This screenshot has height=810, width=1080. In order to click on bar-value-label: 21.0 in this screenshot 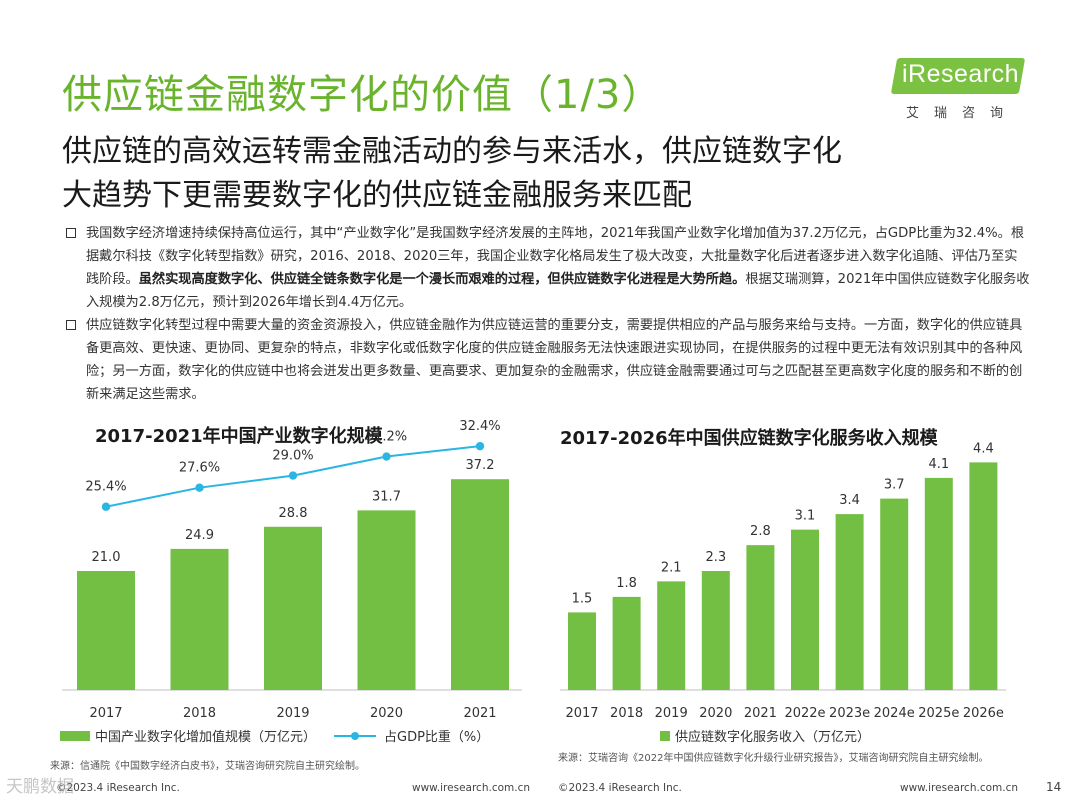, I will do `click(106, 557)`.